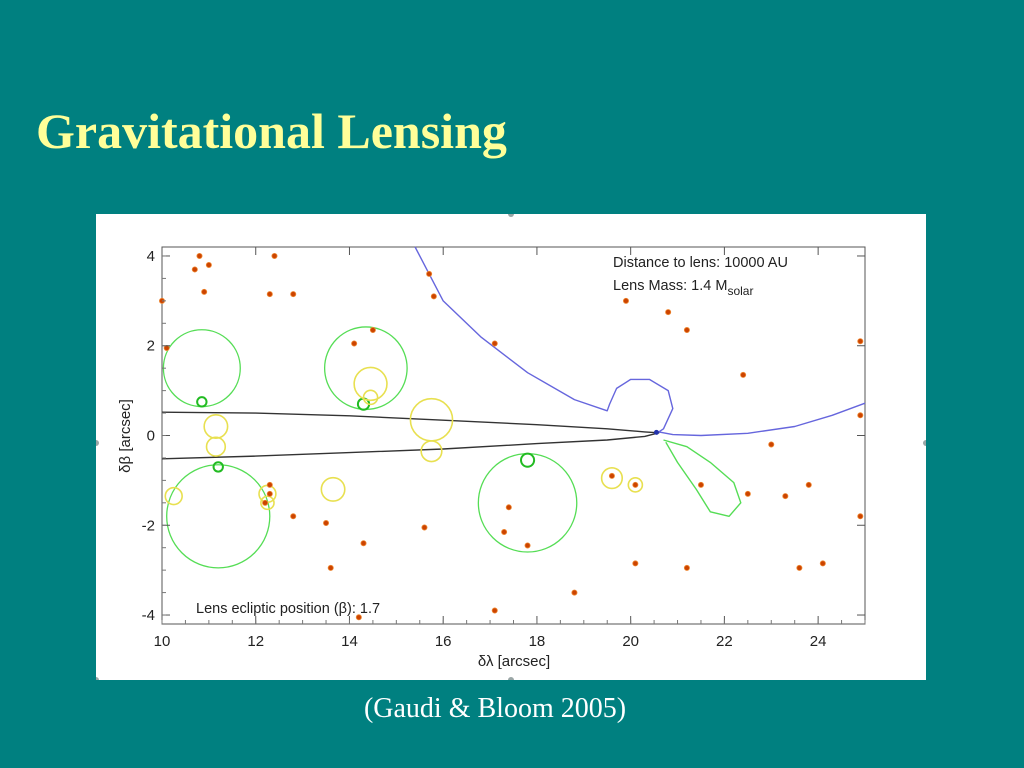 The height and width of the screenshot is (768, 1024). Describe the element at coordinates (700, 263) in the screenshot. I see `annotation-distance: Distance to lens: 10000 AU` at that location.